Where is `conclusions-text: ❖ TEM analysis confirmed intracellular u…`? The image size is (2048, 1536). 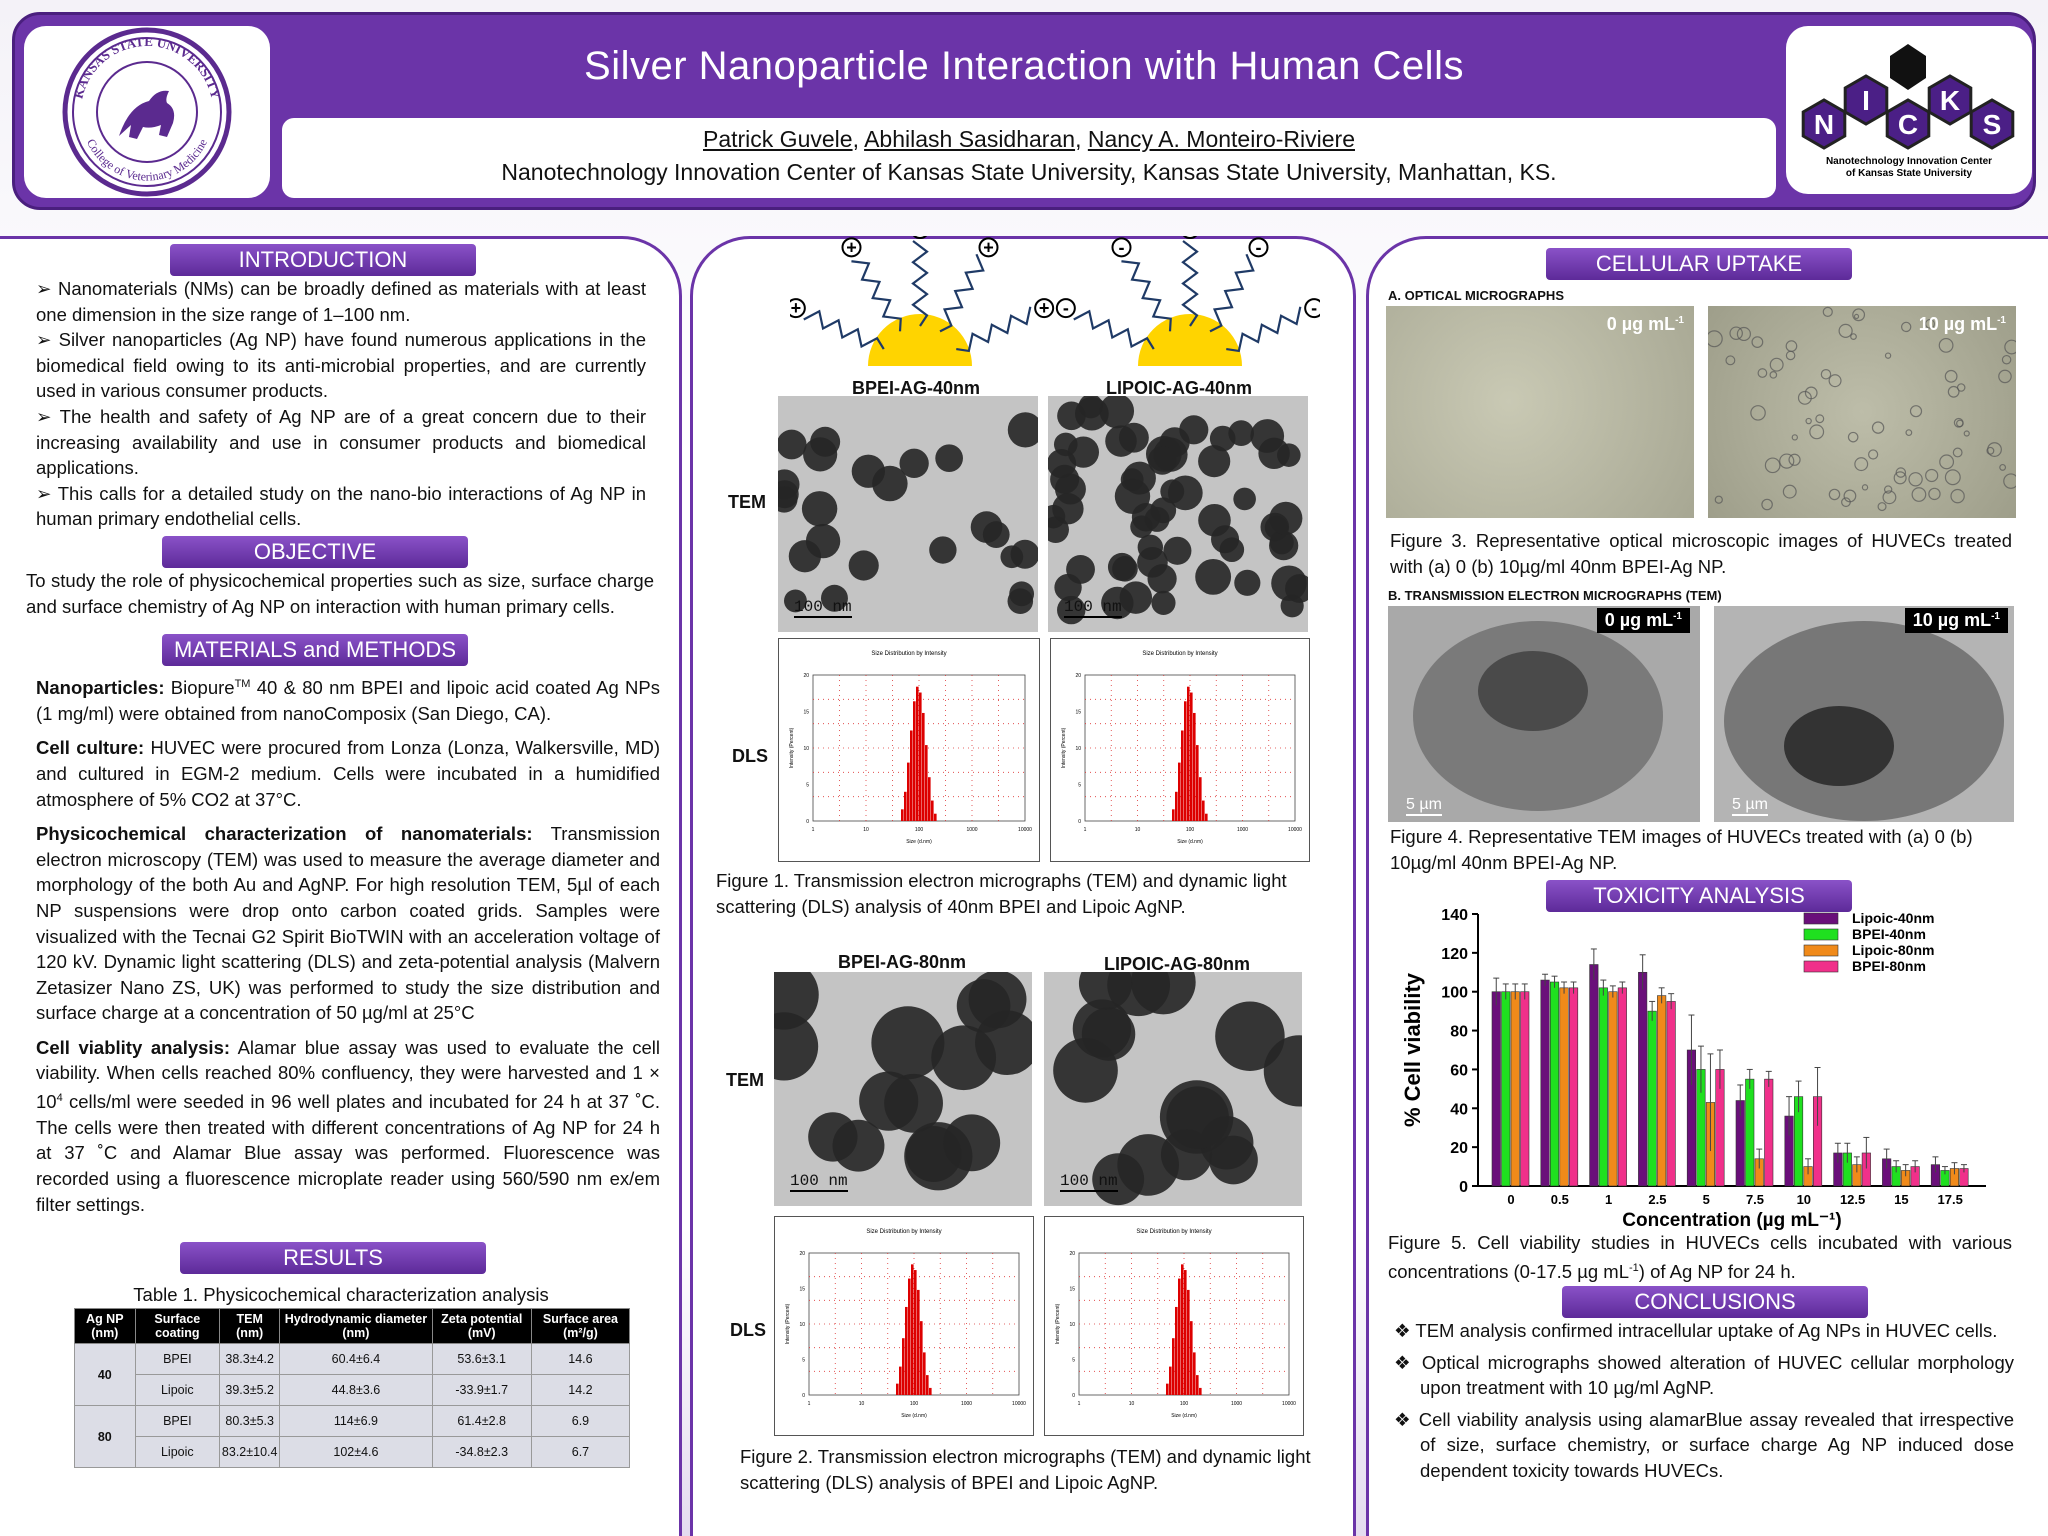
conclusions-text: ❖ TEM analysis confirmed intracellular u… is located at coordinates (1704, 1401).